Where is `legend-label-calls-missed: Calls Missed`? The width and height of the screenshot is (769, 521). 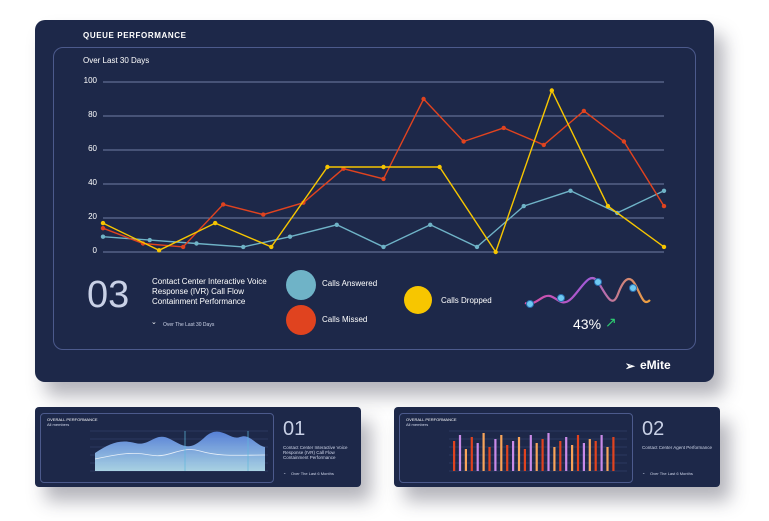 legend-label-calls-missed: Calls Missed is located at coordinates (345, 319).